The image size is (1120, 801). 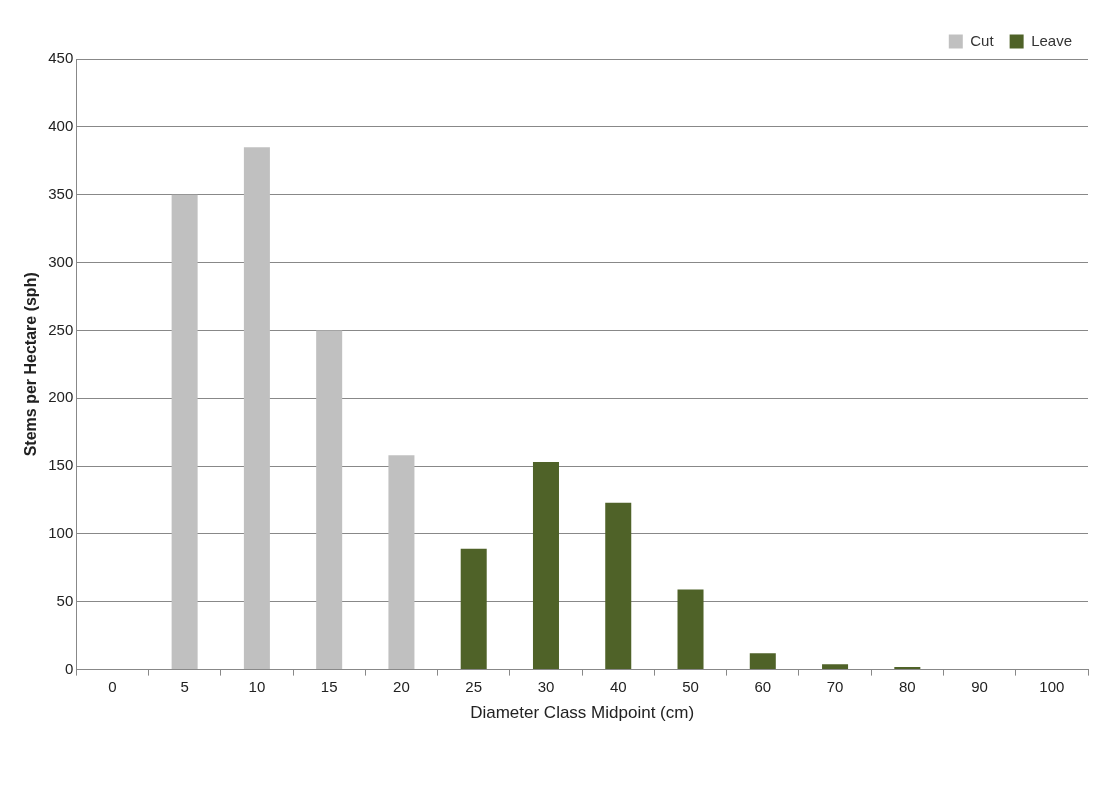 What do you see at coordinates (546, 686) in the screenshot?
I see `x-tick-label: 30` at bounding box center [546, 686].